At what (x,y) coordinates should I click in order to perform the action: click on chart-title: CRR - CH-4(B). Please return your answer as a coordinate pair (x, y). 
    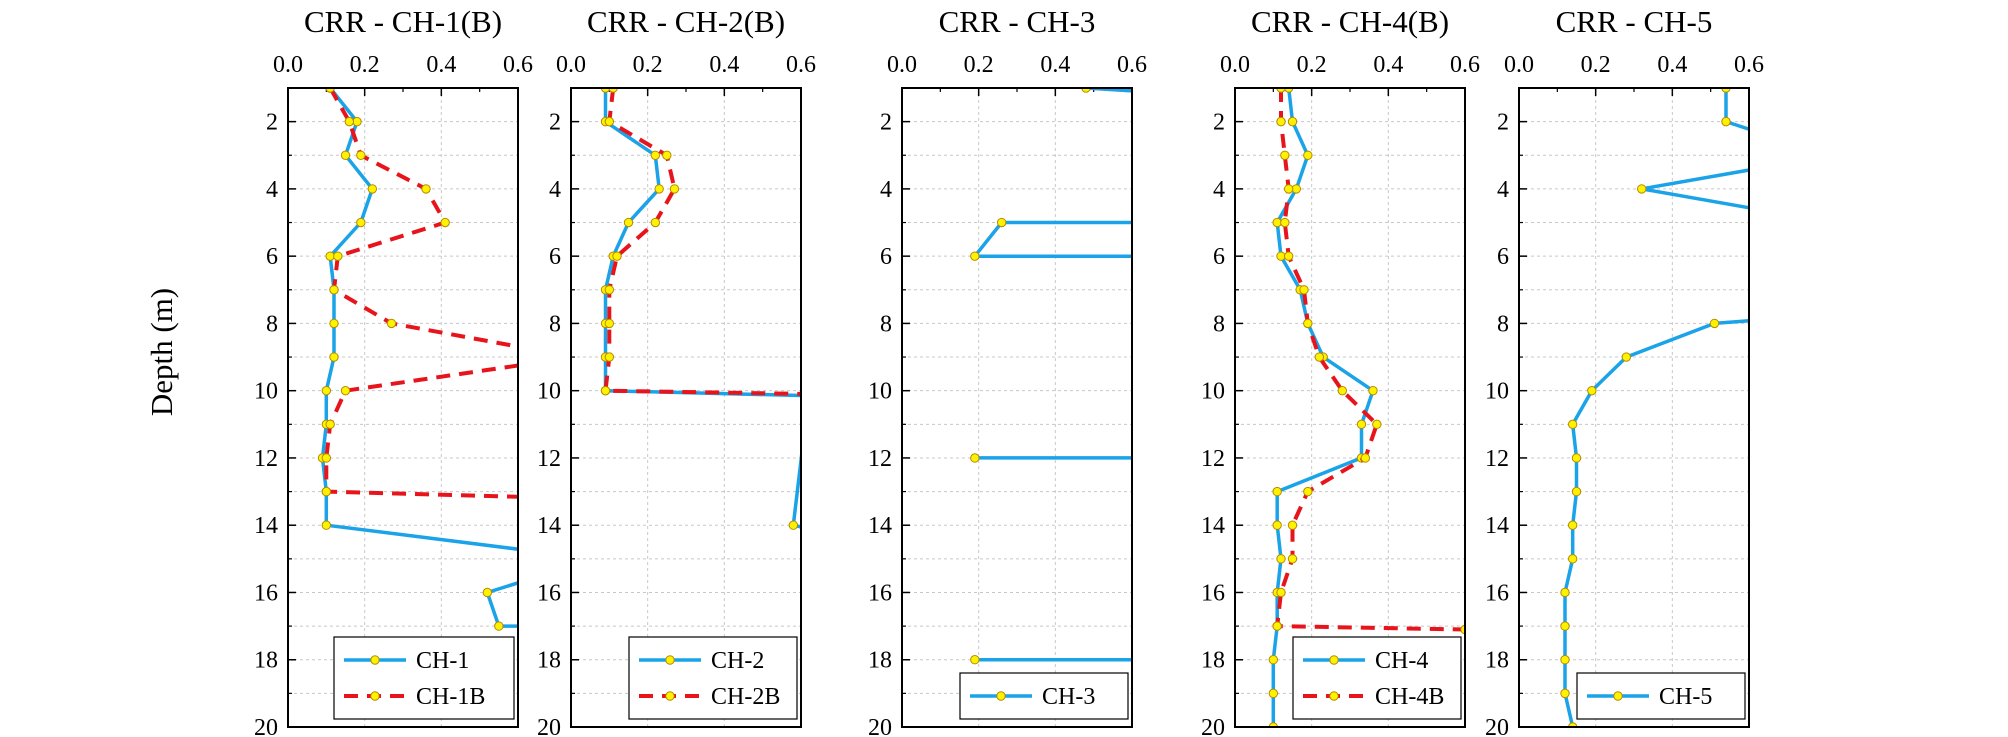
    Looking at the image, I should click on (1350, 21).